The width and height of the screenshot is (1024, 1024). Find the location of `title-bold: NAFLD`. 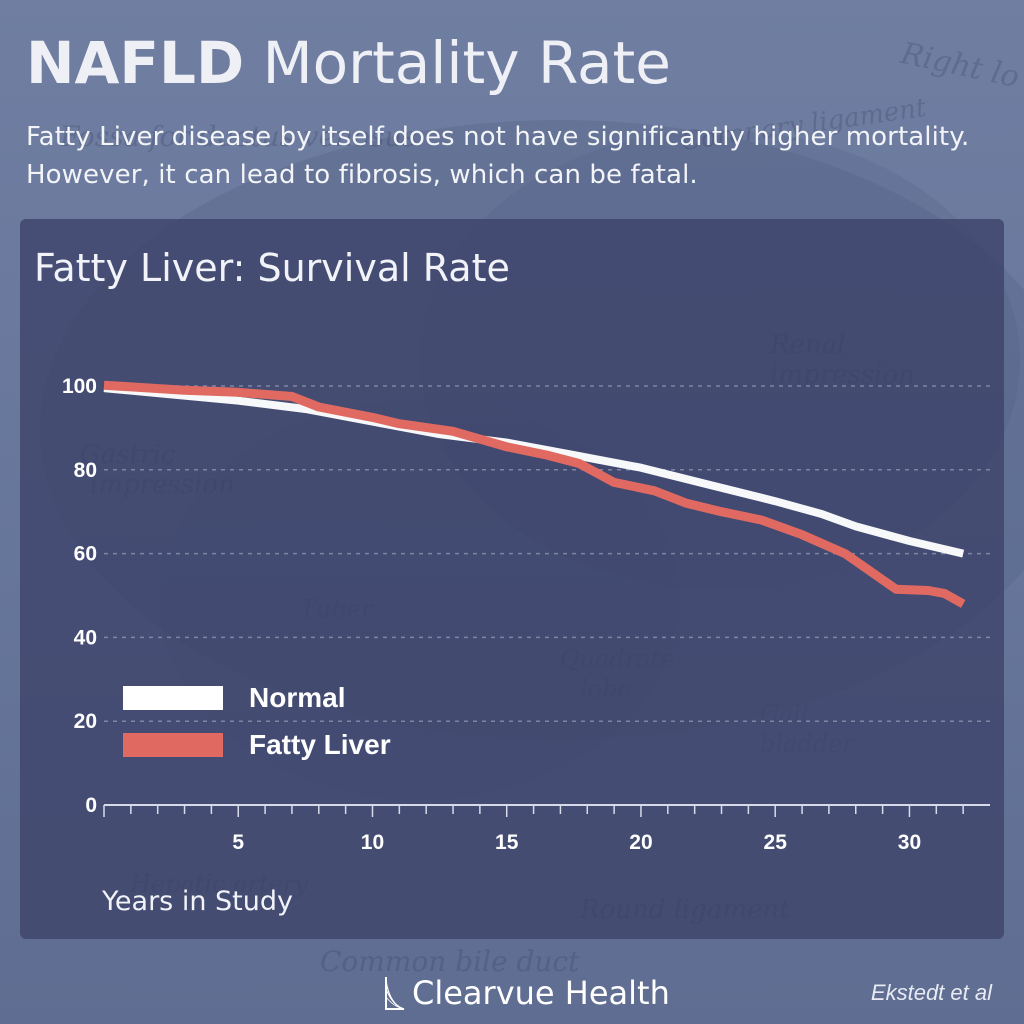

title-bold: NAFLD is located at coordinates (135, 63).